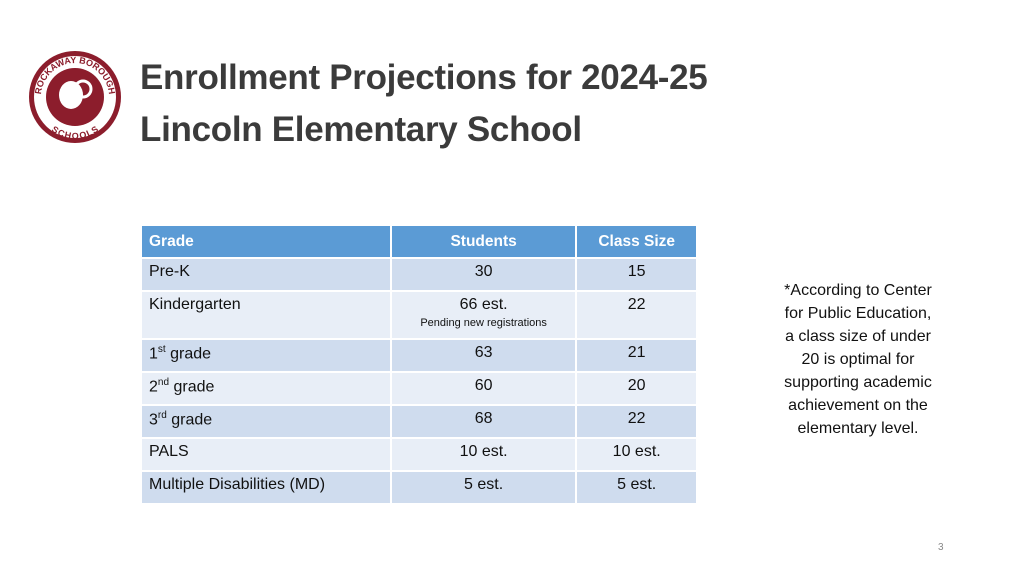 The height and width of the screenshot is (576, 1024). What do you see at coordinates (858, 428) in the screenshot?
I see `note-line: elementary level.` at bounding box center [858, 428].